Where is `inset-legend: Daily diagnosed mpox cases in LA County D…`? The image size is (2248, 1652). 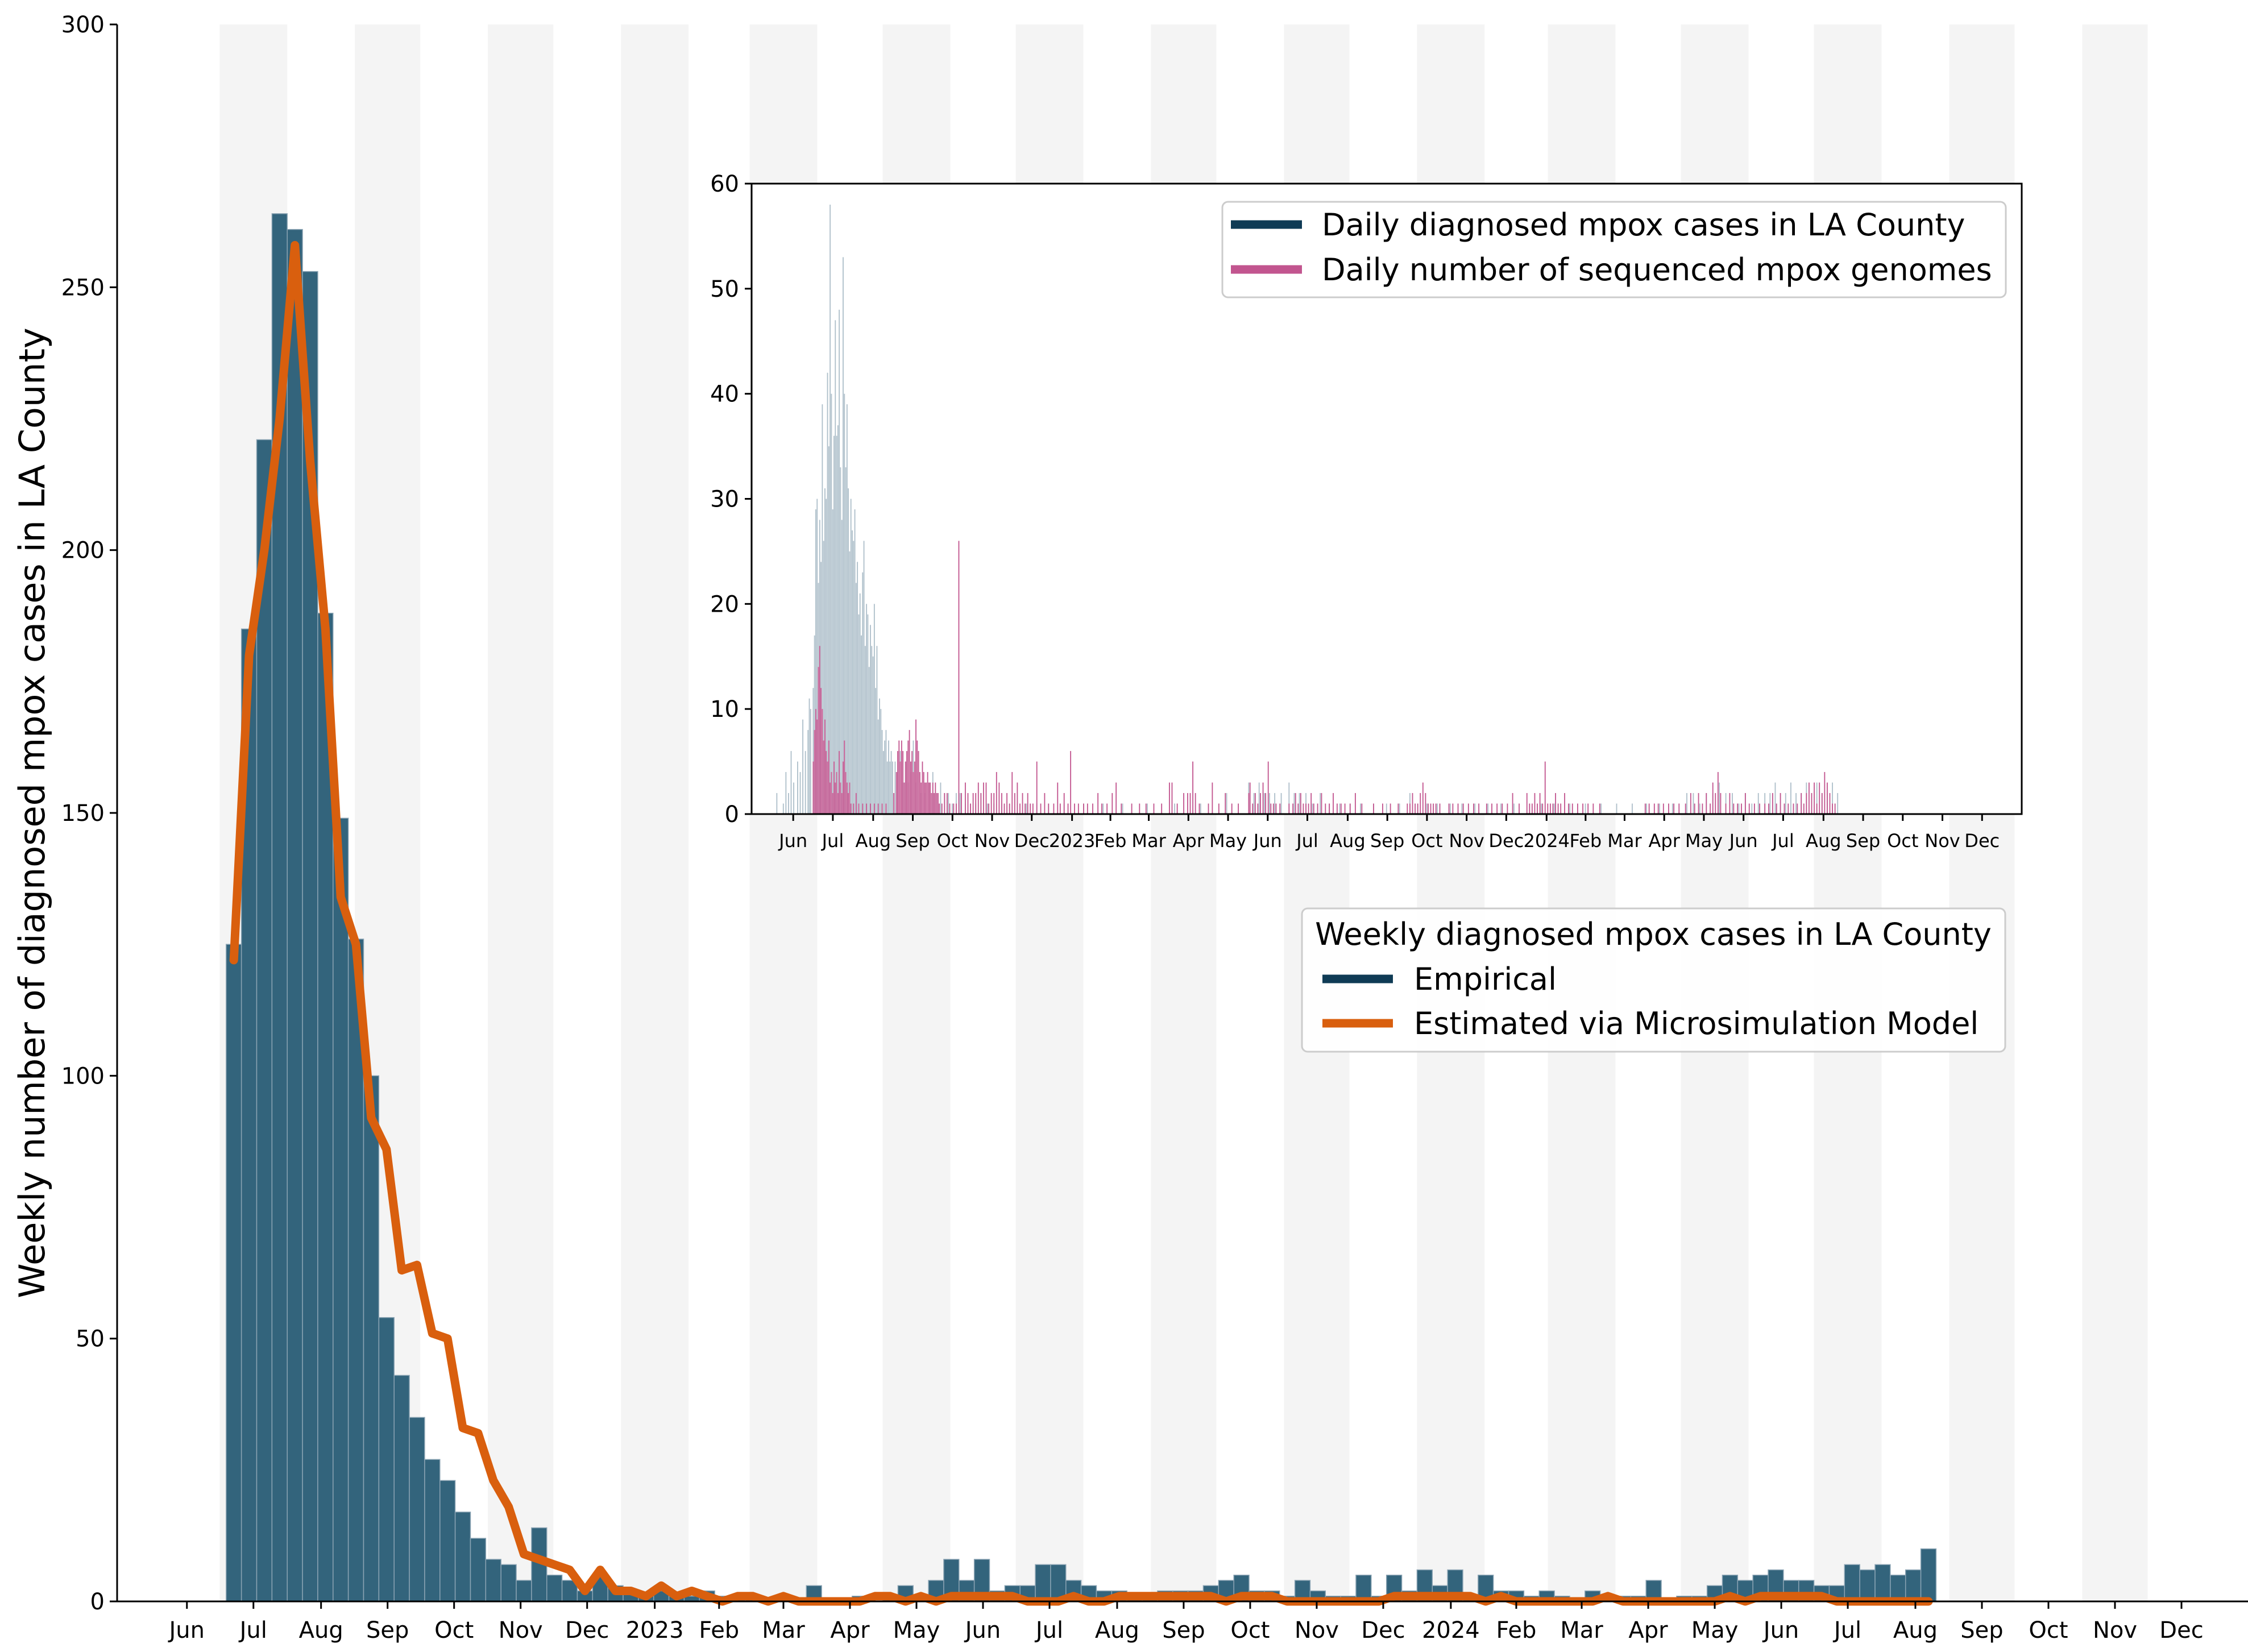
inset-legend: Daily diagnosed mpox cases in LA County D… is located at coordinates (1614, 250).